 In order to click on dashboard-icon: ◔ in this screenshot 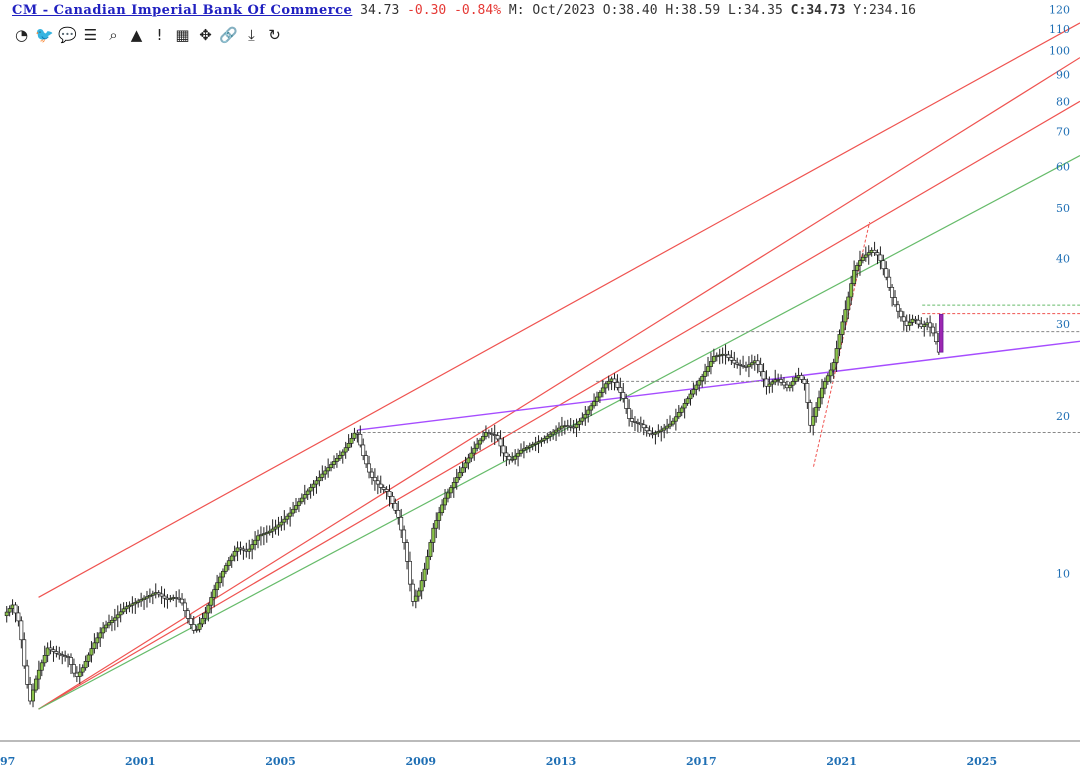, I will do `click(21, 34)`.